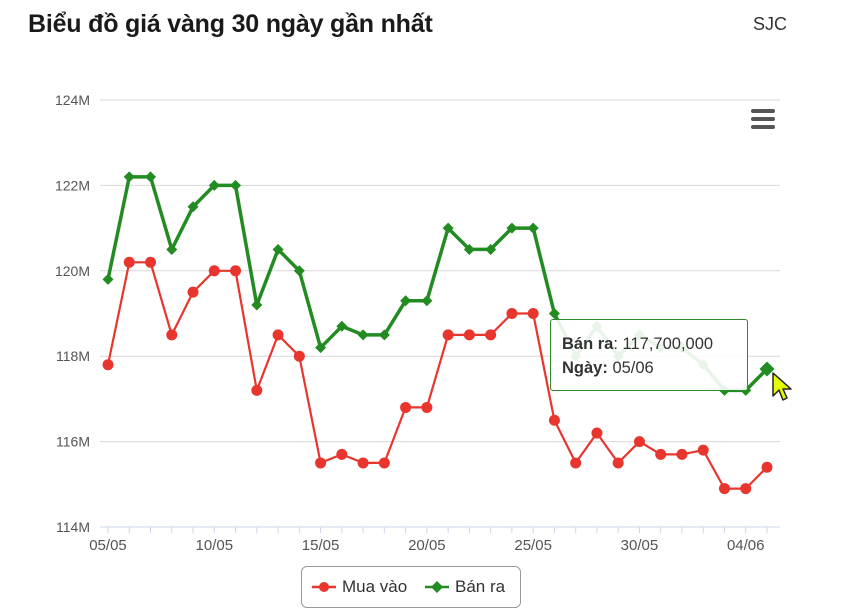 The image size is (842, 615). What do you see at coordinates (427, 545) in the screenshot?
I see `x-tick-label: 20/05` at bounding box center [427, 545].